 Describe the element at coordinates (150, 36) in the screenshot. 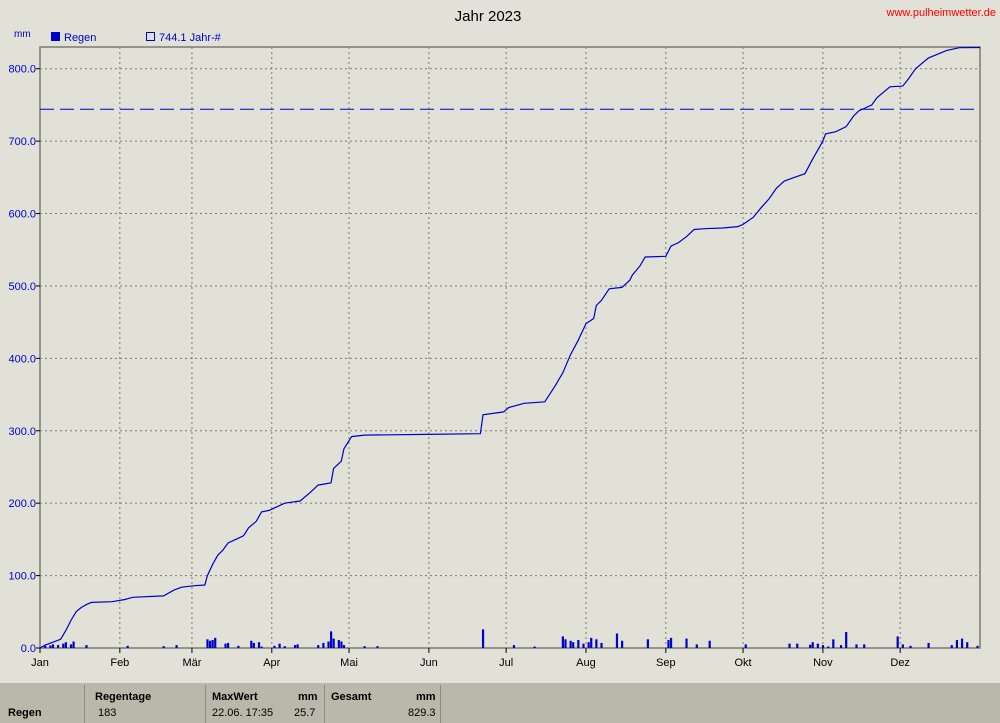

I see `legend-swatch-outline` at that location.